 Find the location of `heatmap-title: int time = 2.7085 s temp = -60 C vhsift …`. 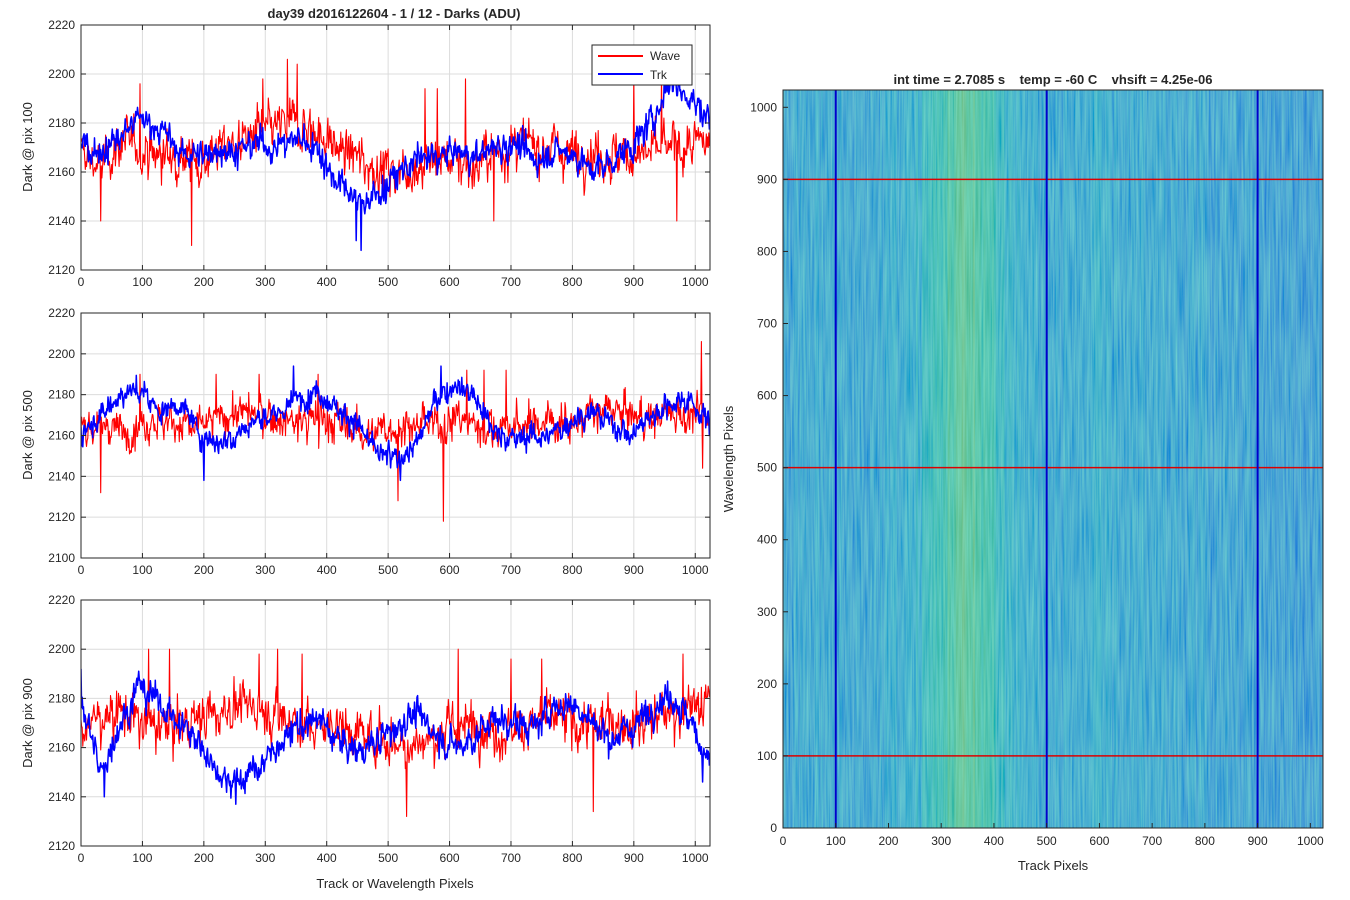

heatmap-title: int time = 2.7085 s temp = -60 C vhsift … is located at coordinates (1052, 79).